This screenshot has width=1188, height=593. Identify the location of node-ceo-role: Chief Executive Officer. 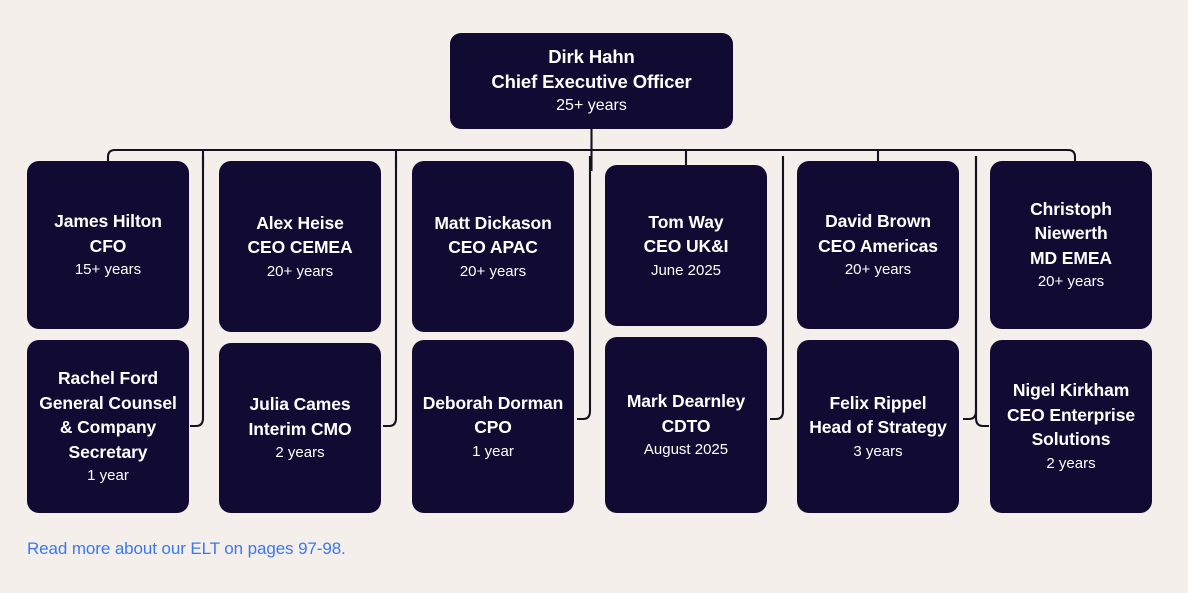
(591, 81).